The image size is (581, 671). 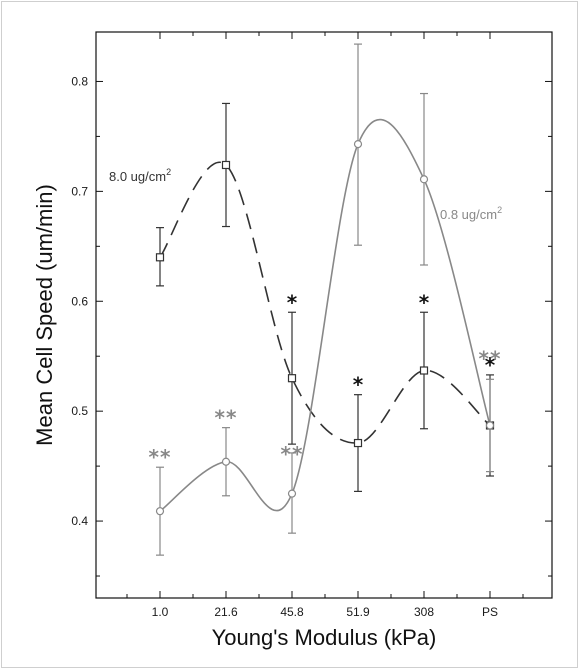 I want to click on x-tick-label: 21.6, so click(x=226, y=612).